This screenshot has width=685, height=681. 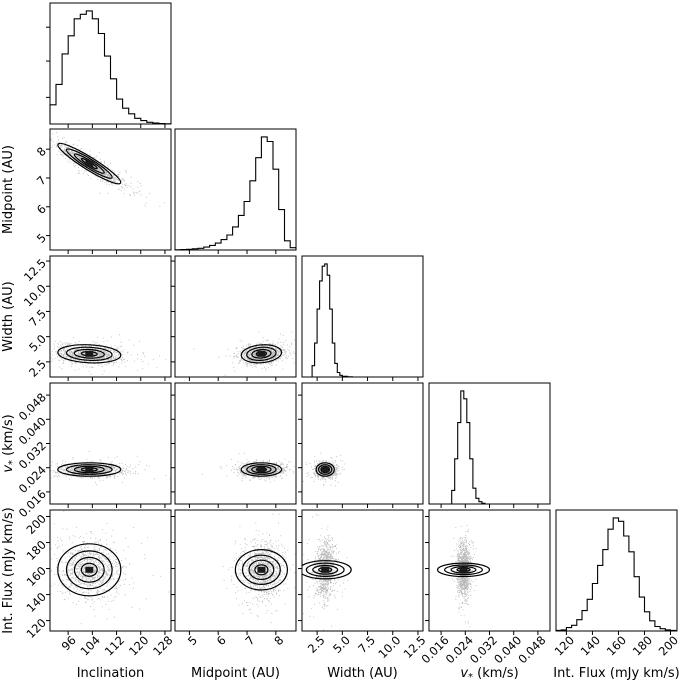 I want to click on ytick-label-width: 2.5, so click(x=37, y=368).